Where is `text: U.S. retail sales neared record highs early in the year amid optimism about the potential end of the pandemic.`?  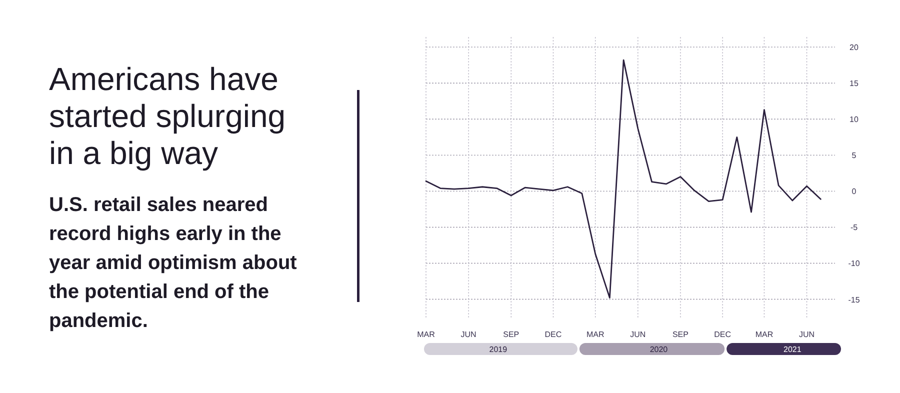 text: U.S. retail sales neared record highs early in the year amid optimism about the potential end of the pandemic. is located at coordinates (173, 263).